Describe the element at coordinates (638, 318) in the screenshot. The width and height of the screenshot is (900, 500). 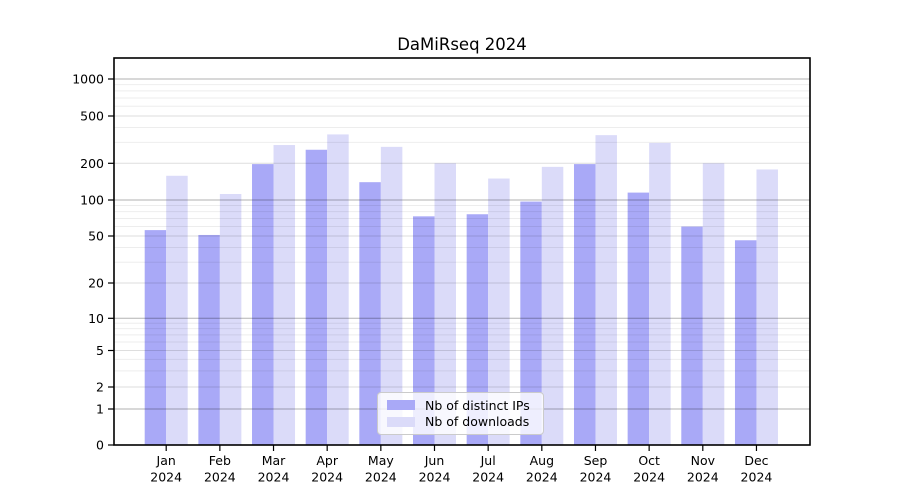
I see `bar-distinct-ips-oct` at that location.